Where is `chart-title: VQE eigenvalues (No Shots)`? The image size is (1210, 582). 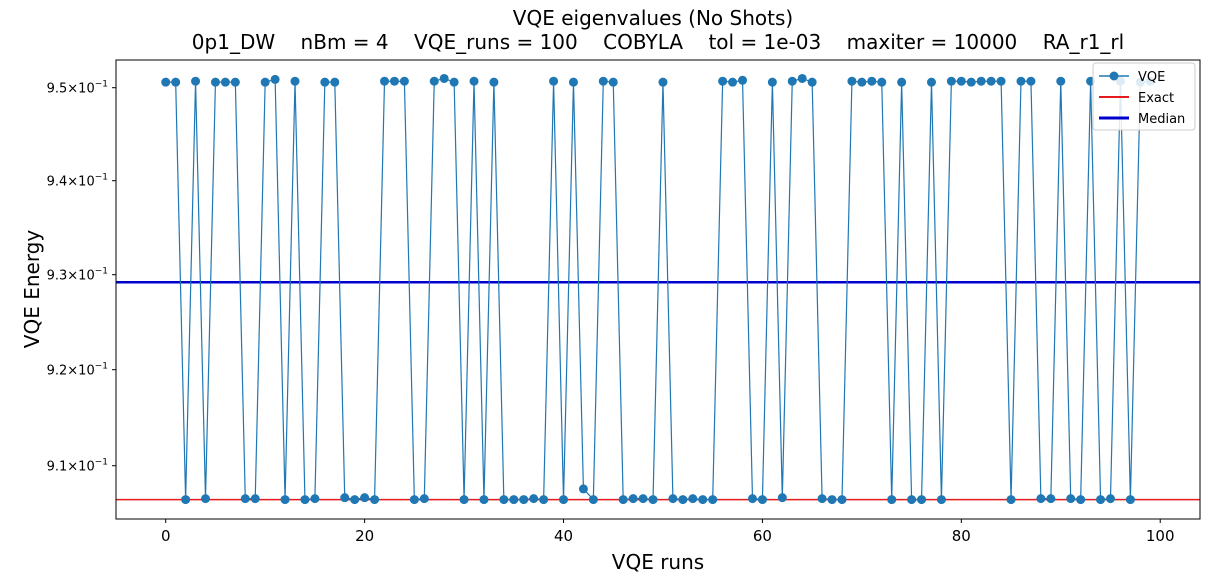 chart-title: VQE eigenvalues (No Shots) is located at coordinates (653, 18).